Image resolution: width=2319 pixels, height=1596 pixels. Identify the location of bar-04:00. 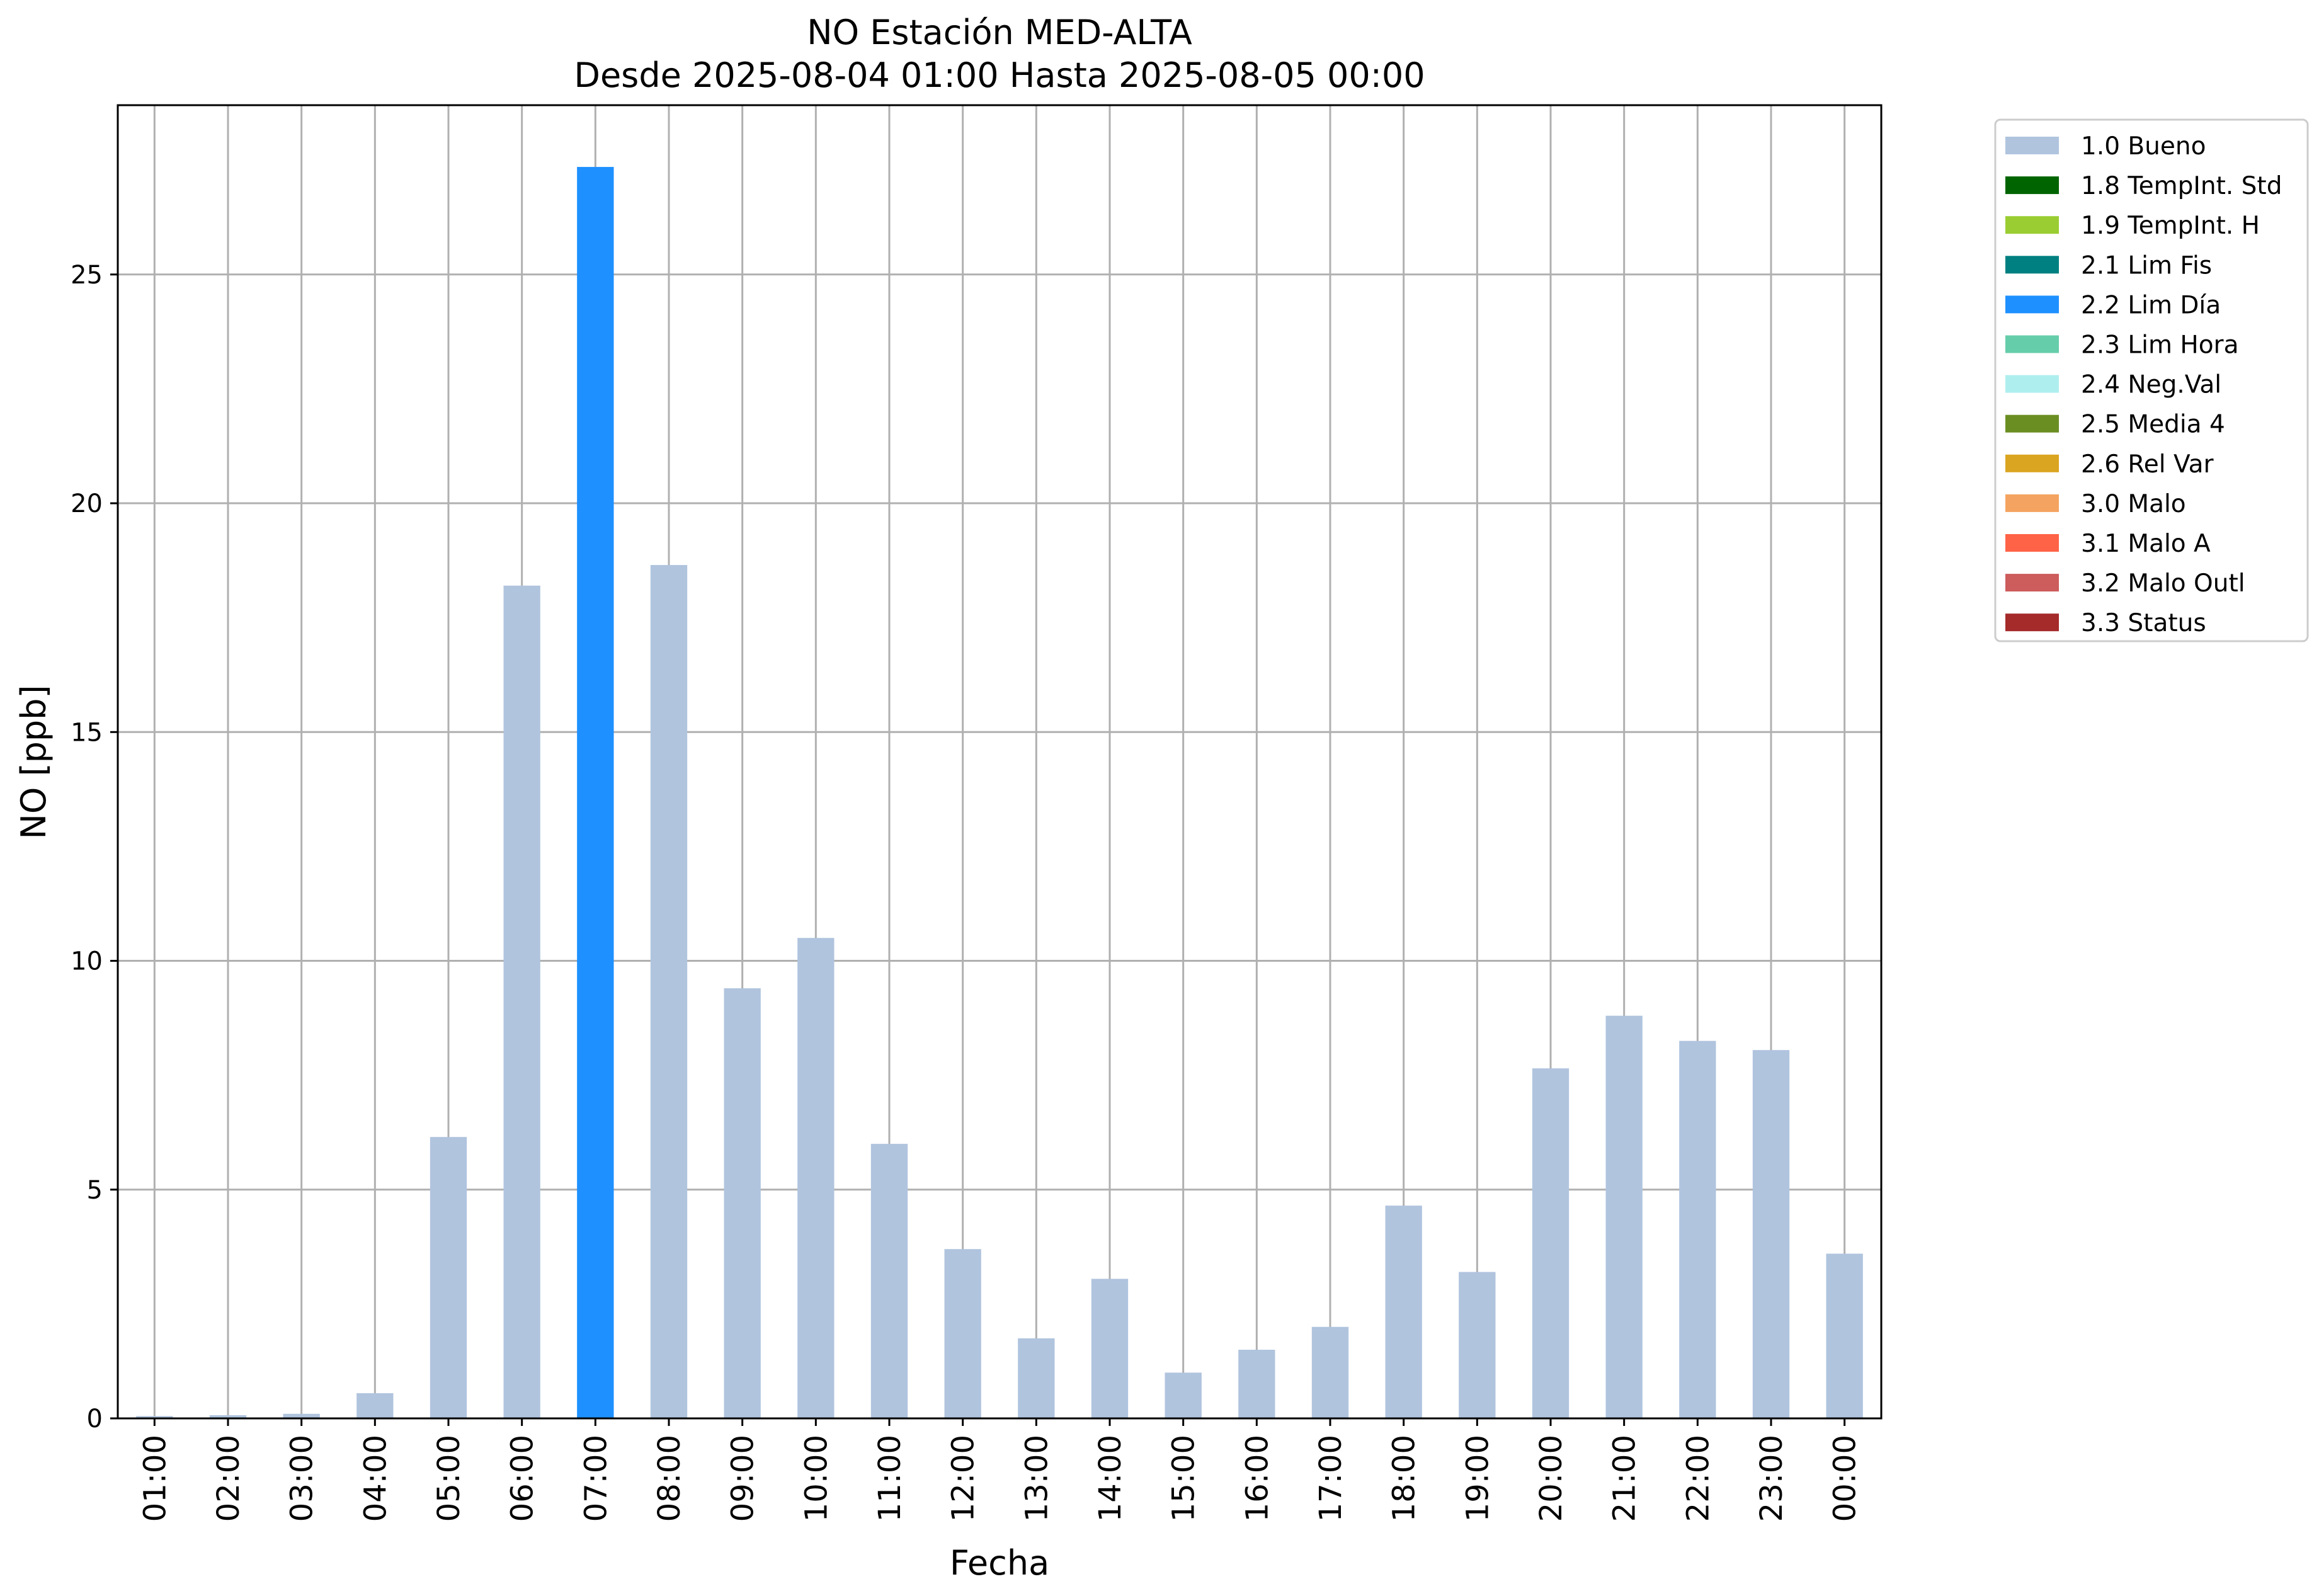
(375, 1405).